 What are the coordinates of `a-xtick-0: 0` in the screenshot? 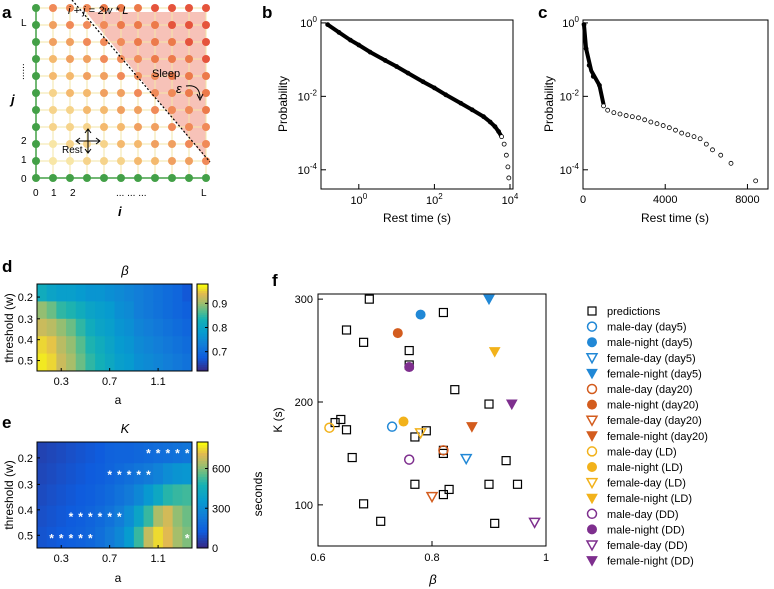 It's located at (36, 193).